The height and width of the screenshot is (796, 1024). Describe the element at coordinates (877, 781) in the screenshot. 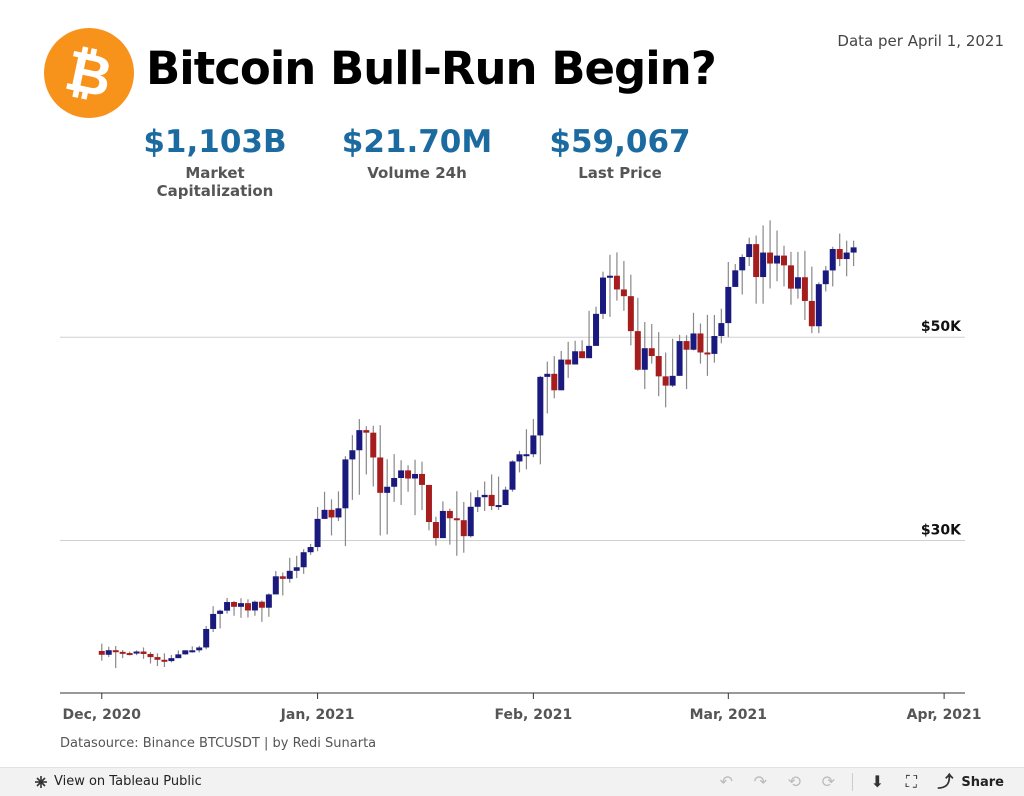

I see `download-icon: ⬇` at that location.